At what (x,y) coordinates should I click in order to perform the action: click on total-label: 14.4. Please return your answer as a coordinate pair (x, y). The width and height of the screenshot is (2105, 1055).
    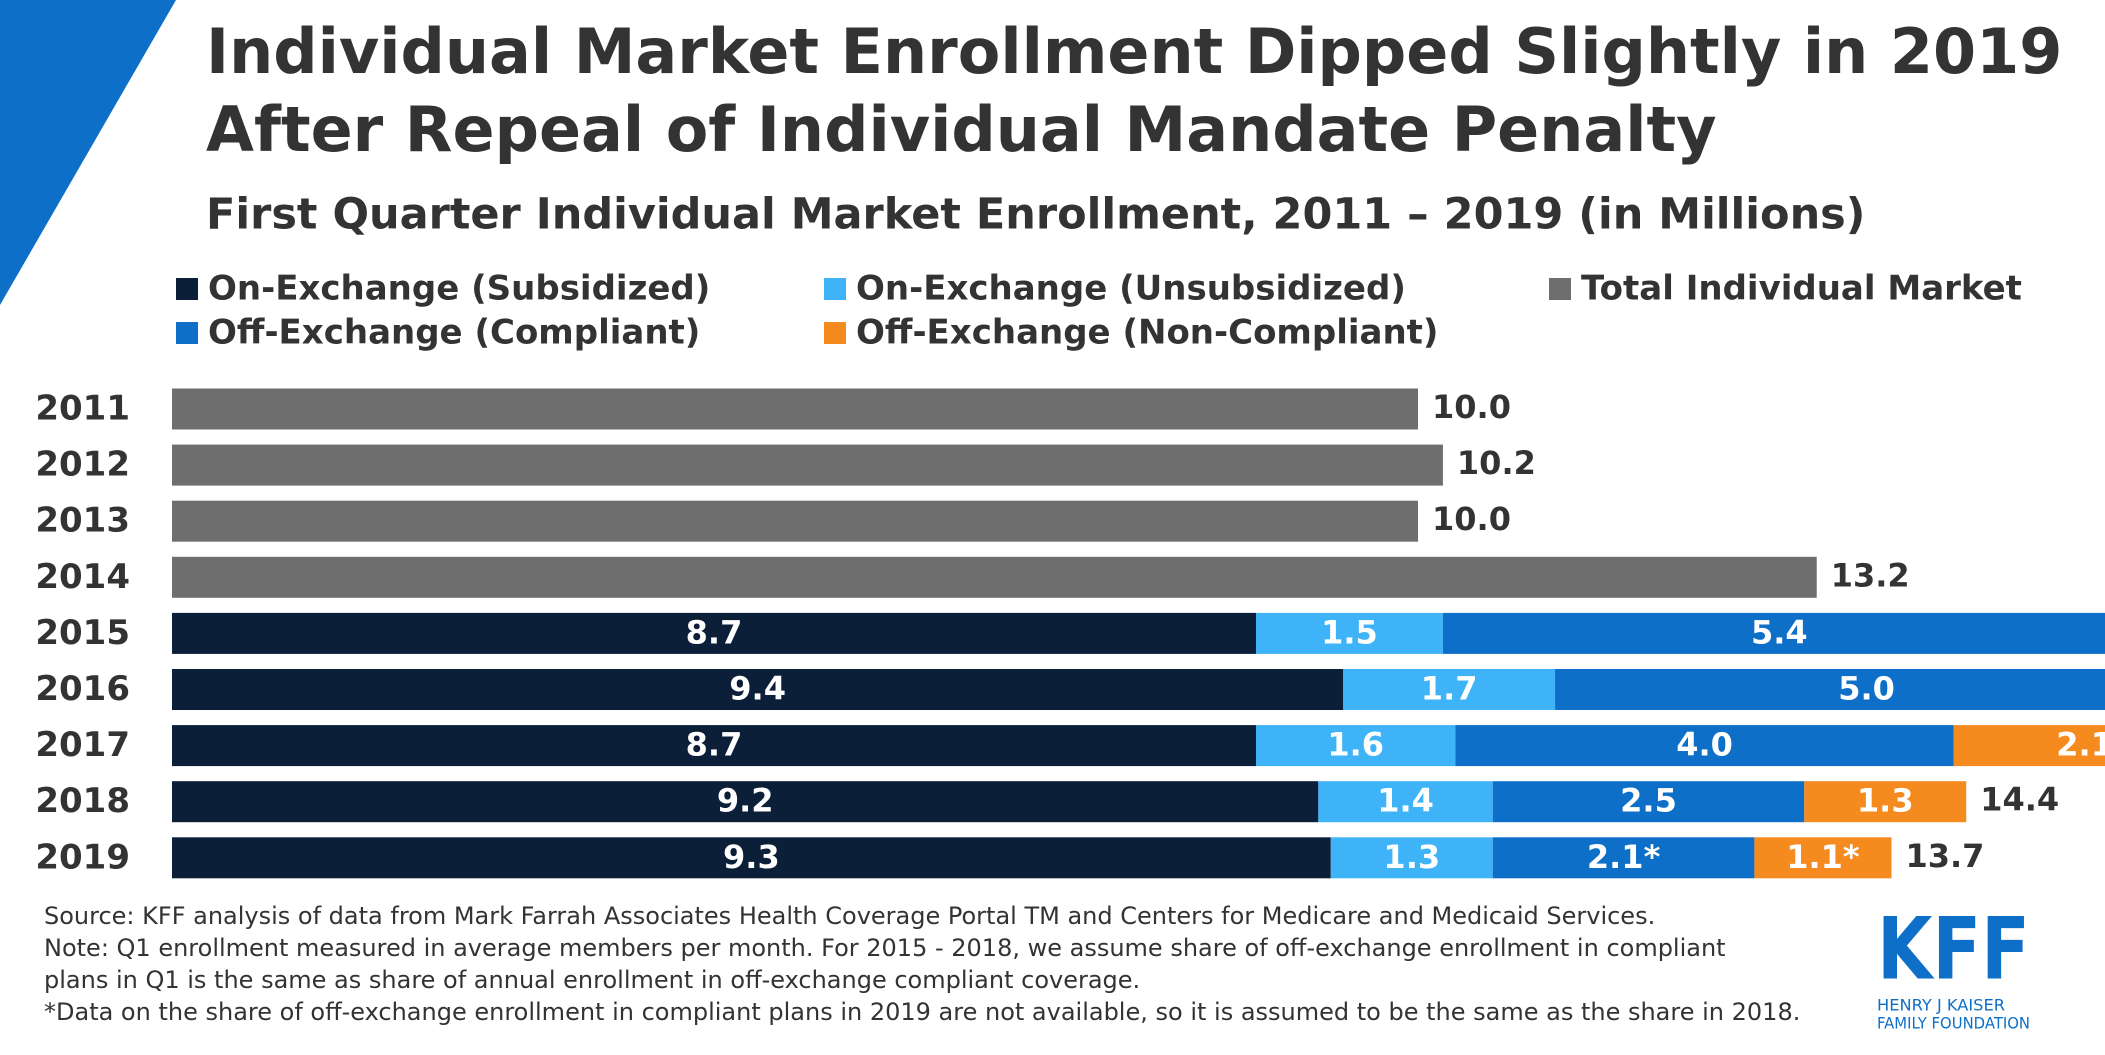
    Looking at the image, I should click on (2019, 800).